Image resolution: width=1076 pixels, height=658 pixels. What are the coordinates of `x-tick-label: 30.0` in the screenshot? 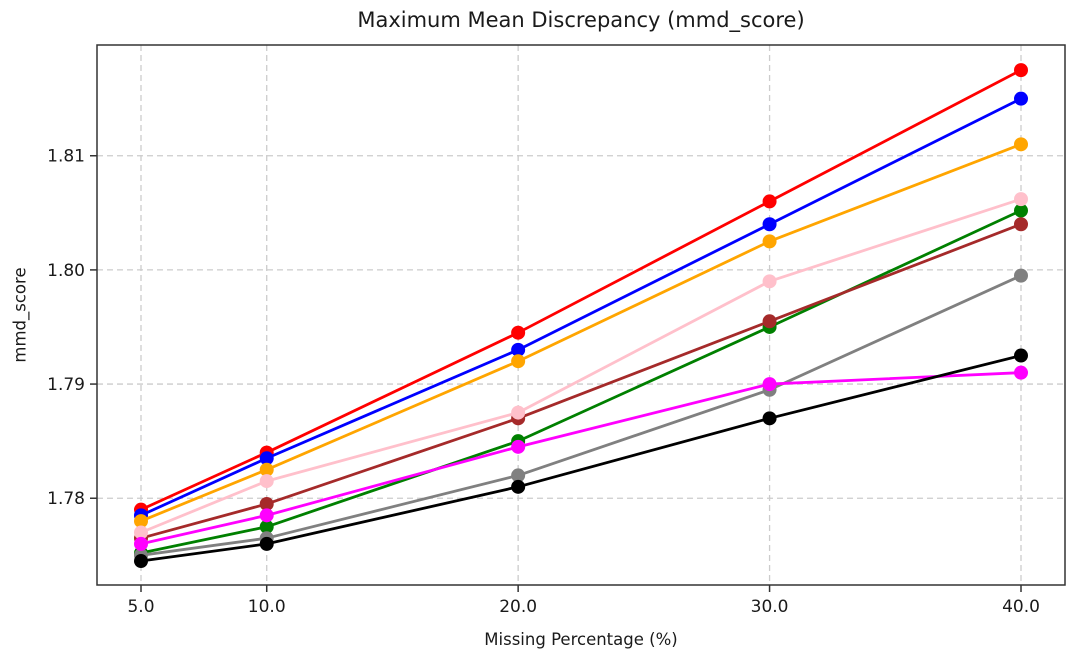 It's located at (770, 607).